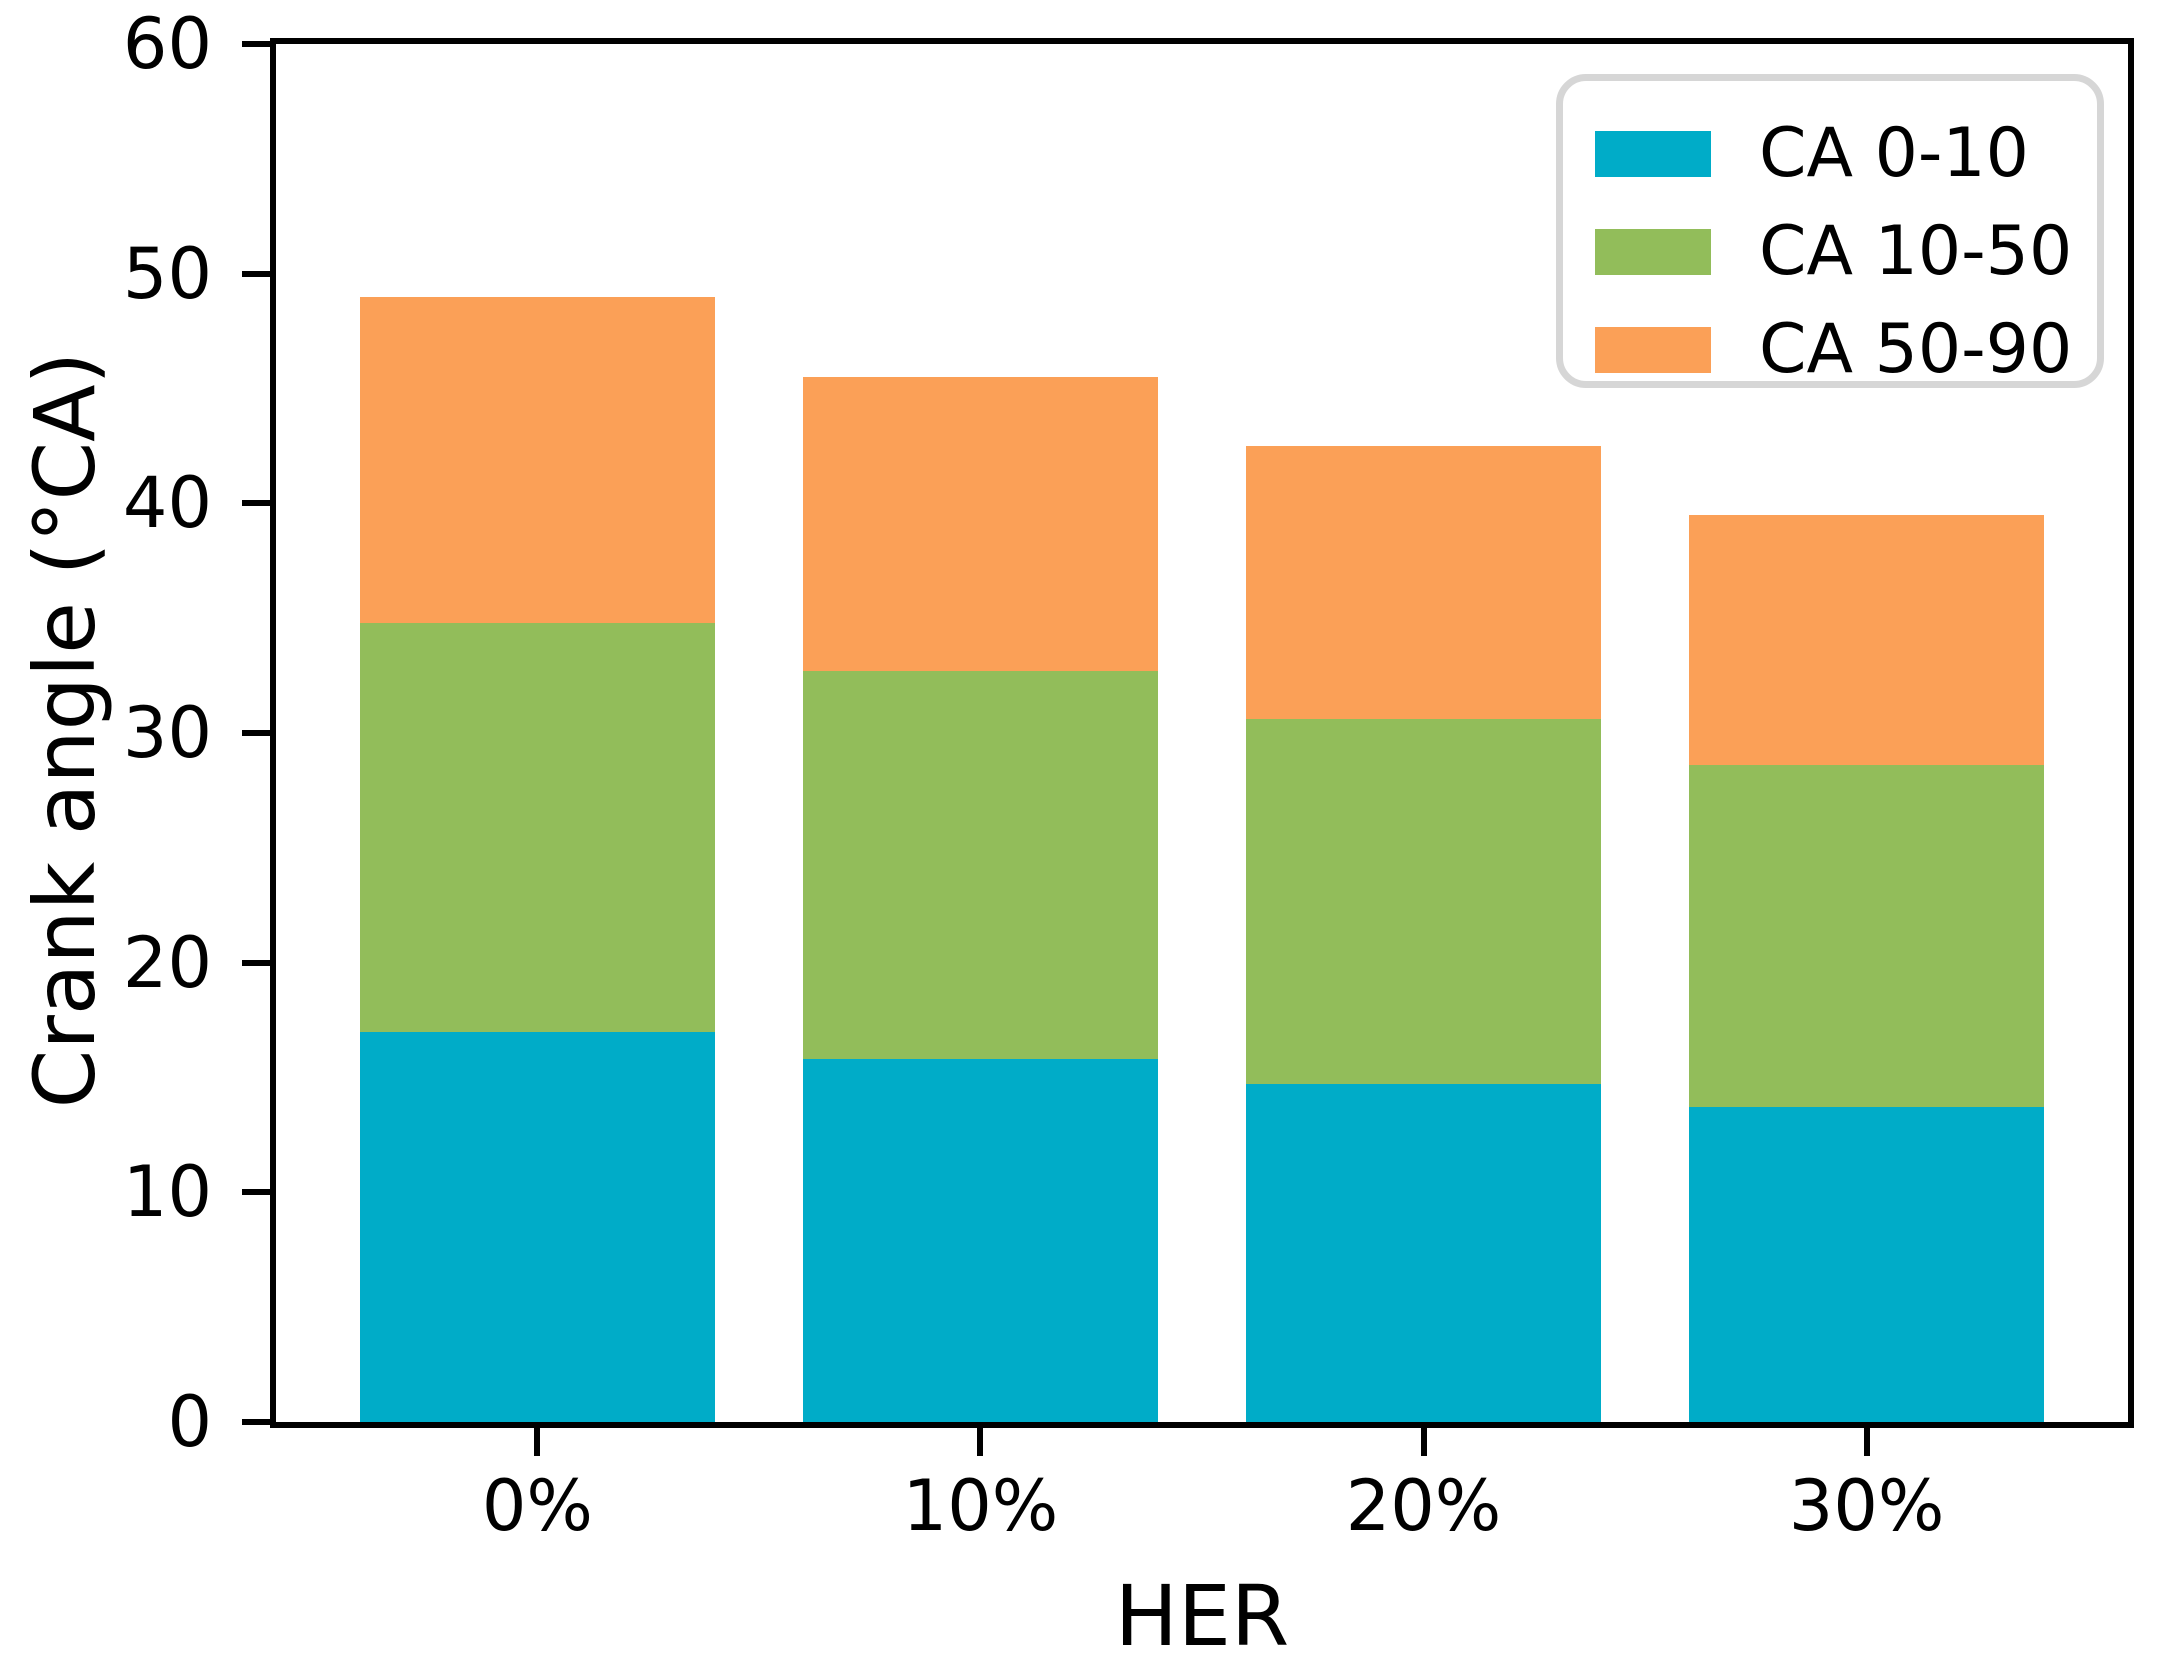  What do you see at coordinates (1894, 153) in the screenshot?
I see `legend-label: CA 0-10` at bounding box center [1894, 153].